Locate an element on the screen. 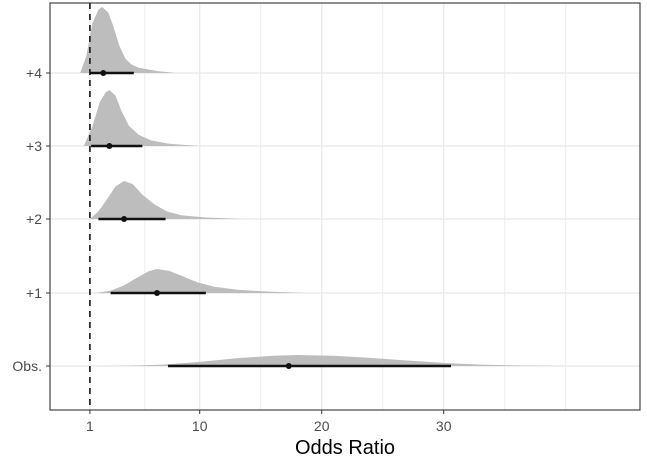 The width and height of the screenshot is (647, 461). x-axis-title: Odds Ratio is located at coordinates (345, 448).